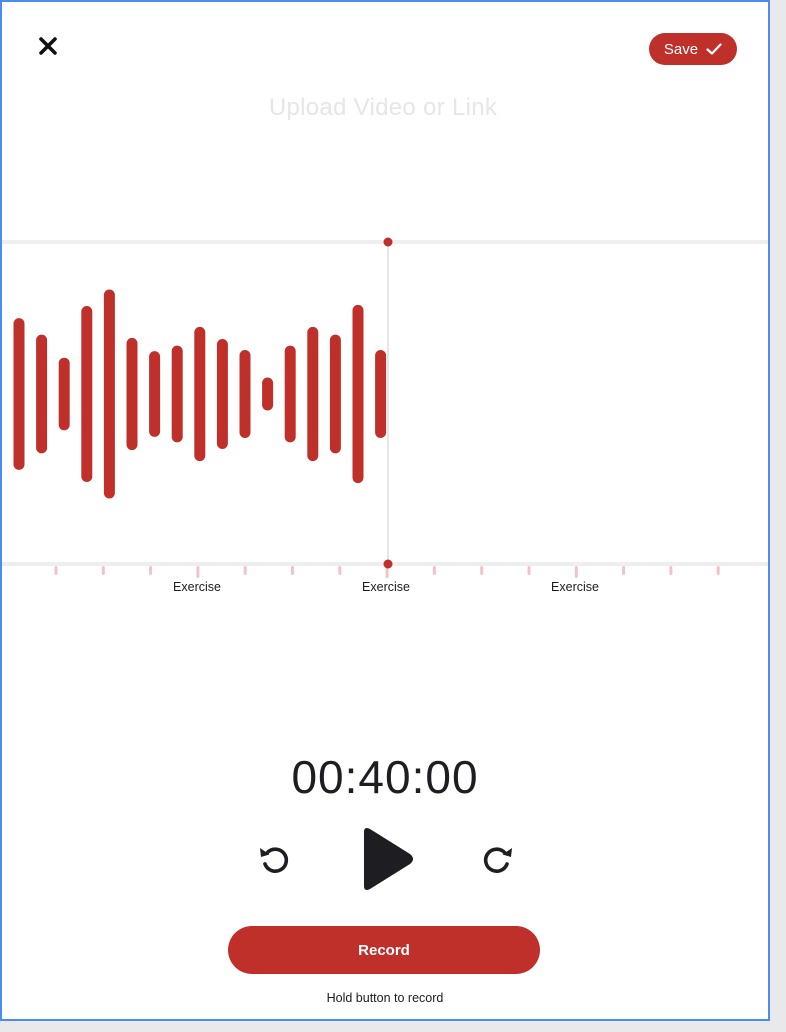 This screenshot has width=786, height=1032. I want to click on elapsed-time: 00:40:00, so click(385, 777).